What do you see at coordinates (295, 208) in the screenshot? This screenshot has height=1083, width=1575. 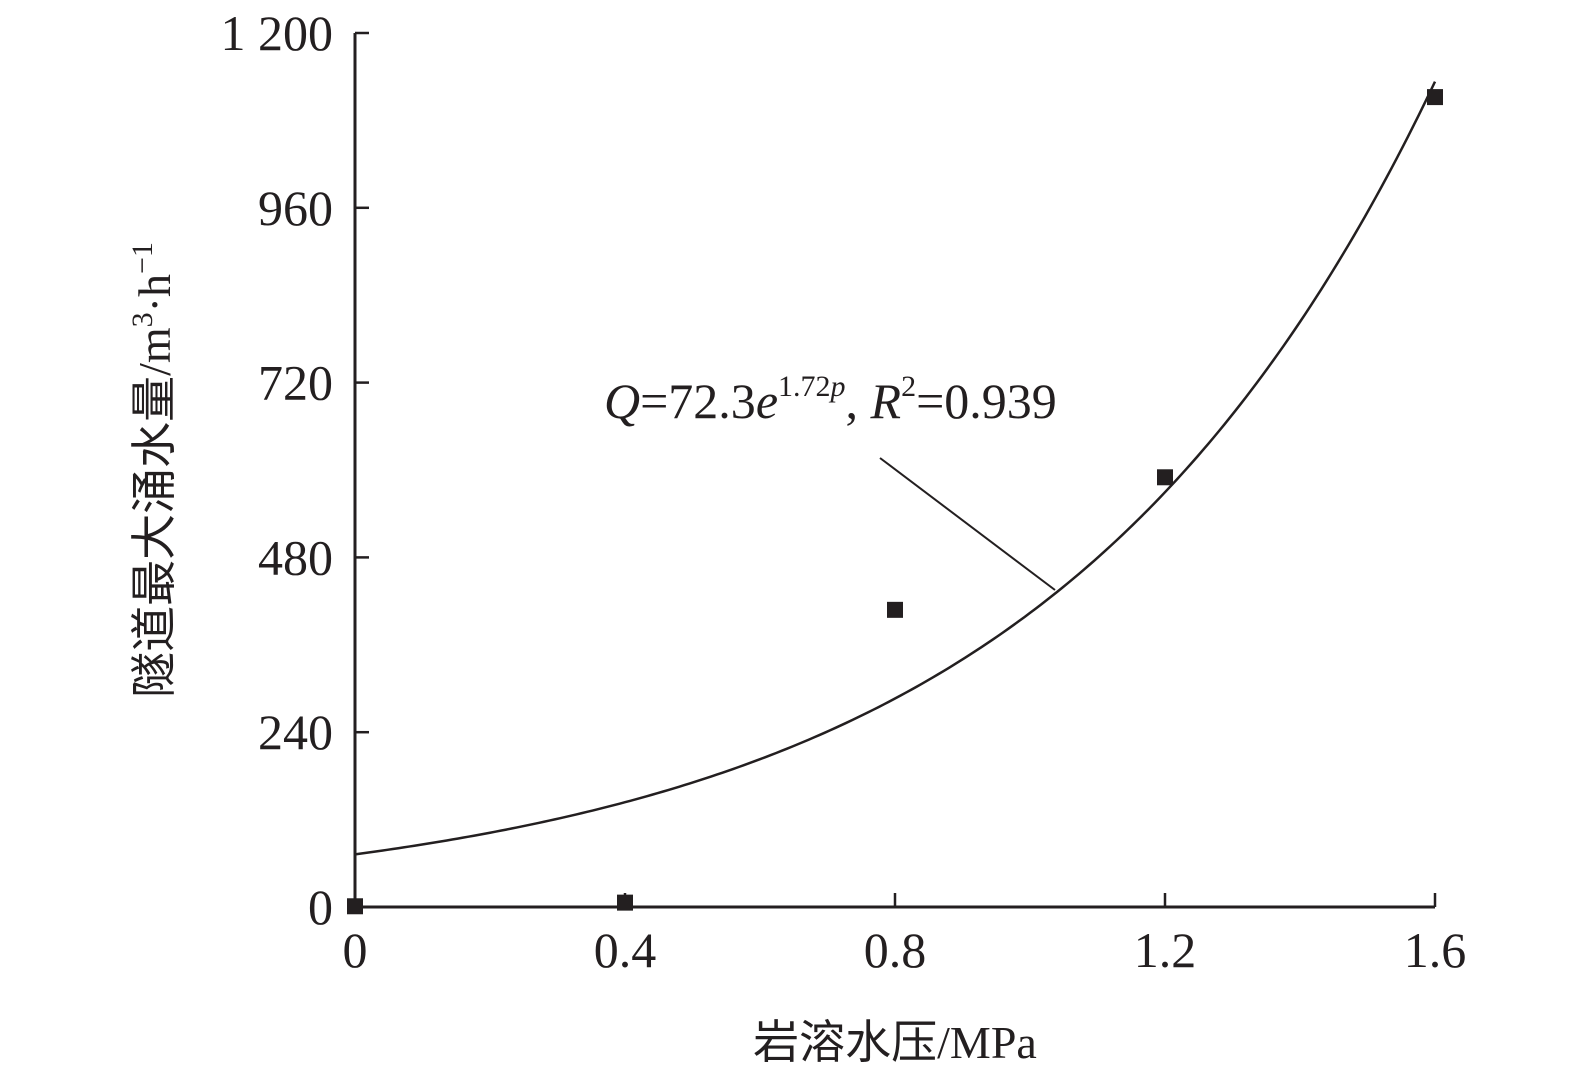 I see `y-tick-label-4: 960` at bounding box center [295, 208].